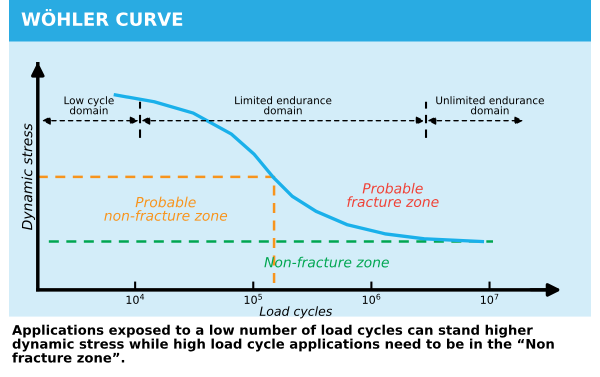 This screenshot has height=377, width=600. I want to click on x-tick-label: 10$^{5}$, so click(253, 299).